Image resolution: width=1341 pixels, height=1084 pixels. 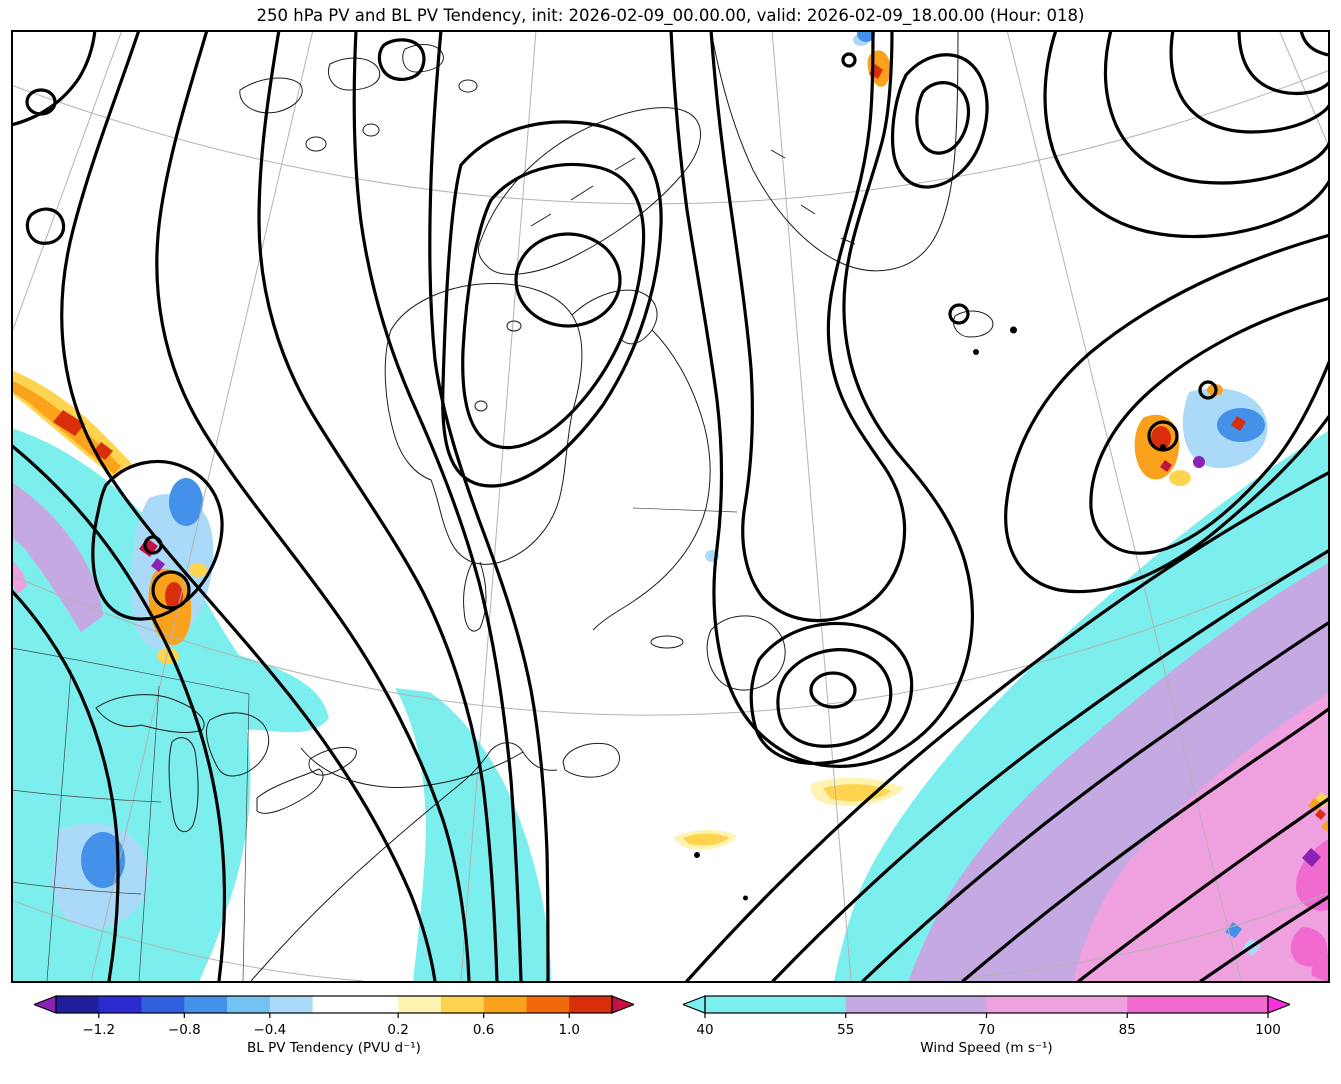 I want to click on colorbar-tick-label: 1.0, so click(x=569, y=1030).